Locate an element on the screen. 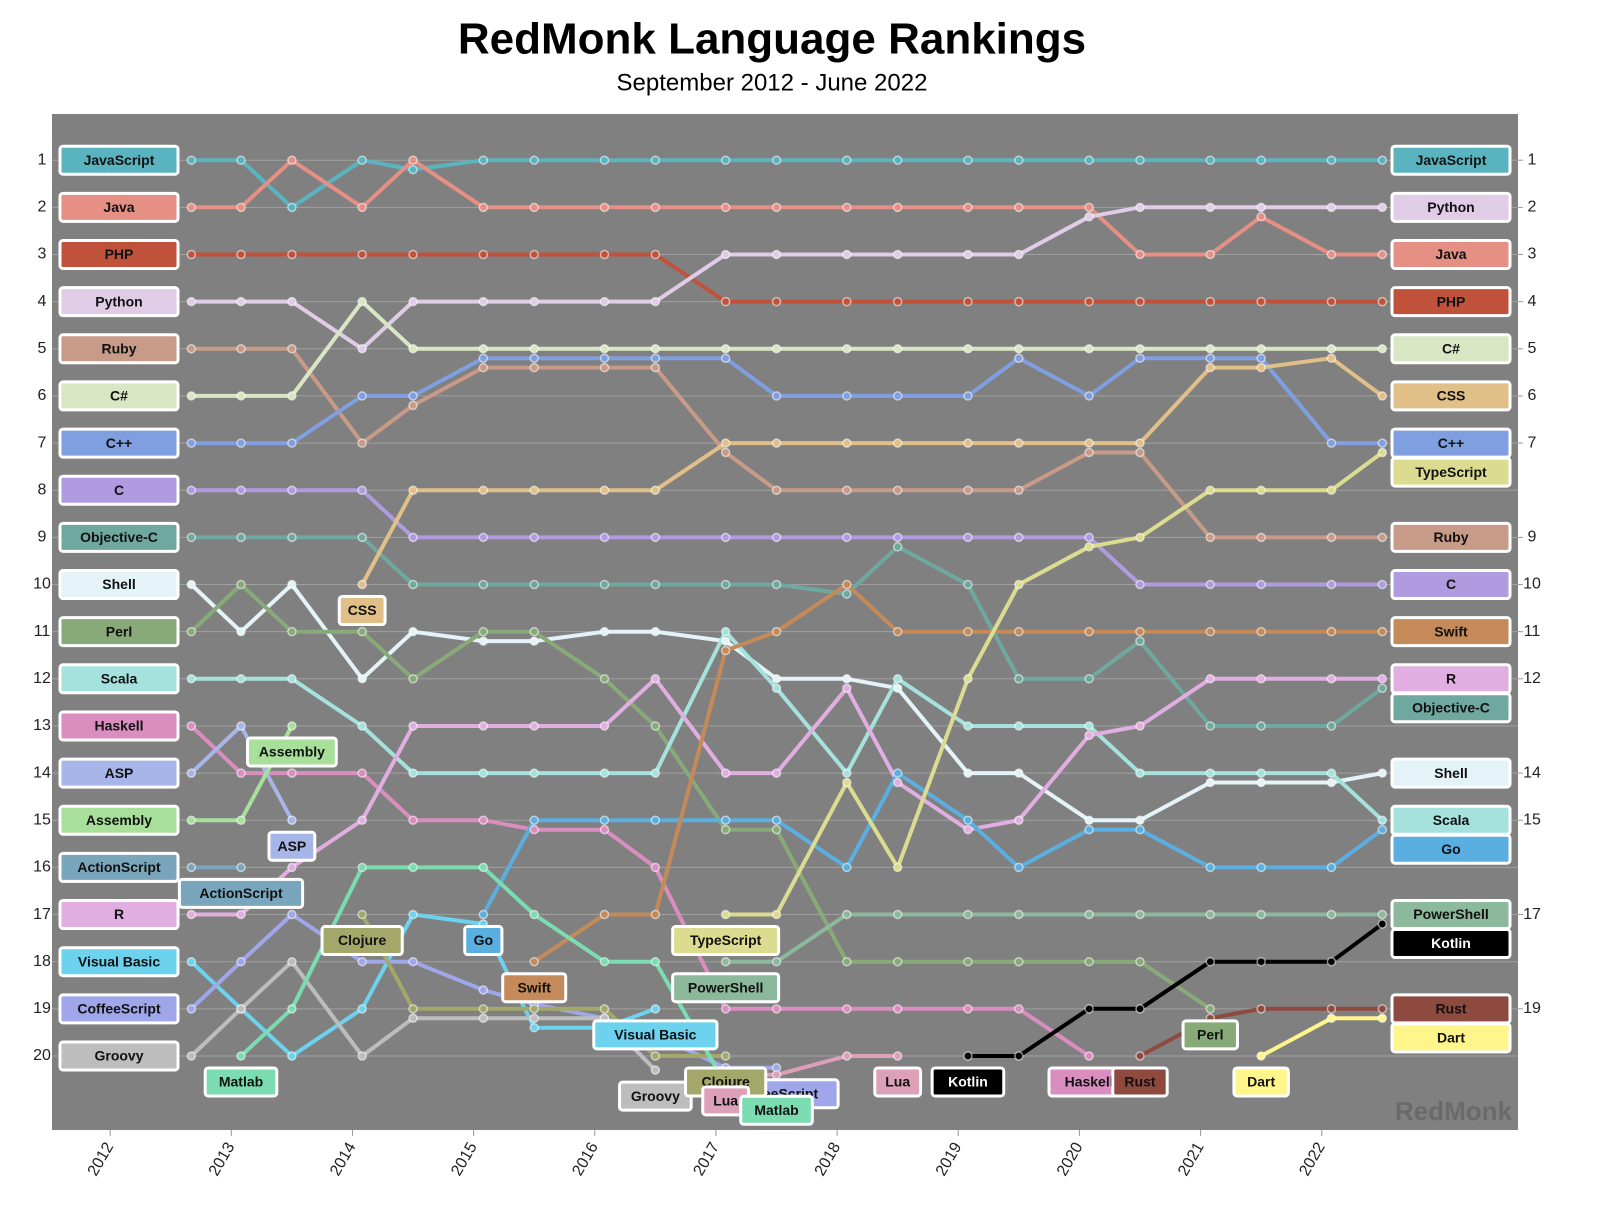  label-text: Scala is located at coordinates (119, 679).